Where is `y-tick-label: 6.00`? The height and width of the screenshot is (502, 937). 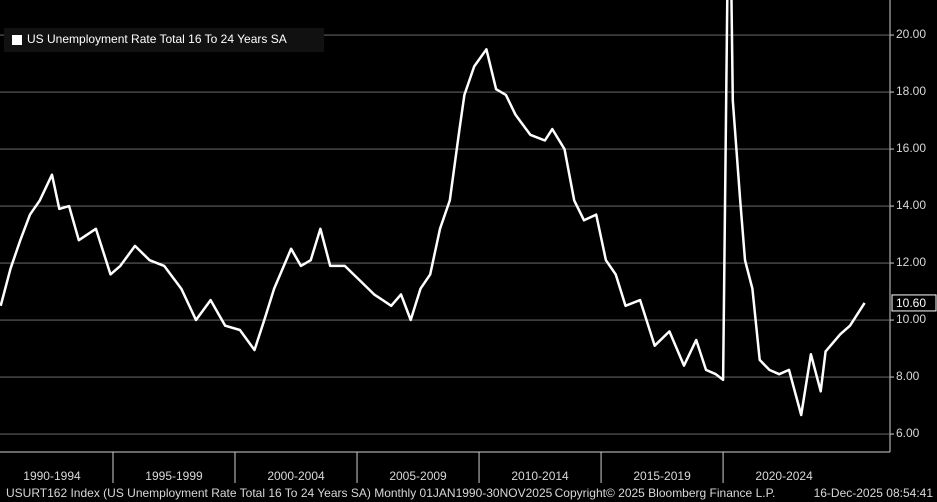
y-tick-label: 6.00 is located at coordinates (908, 433).